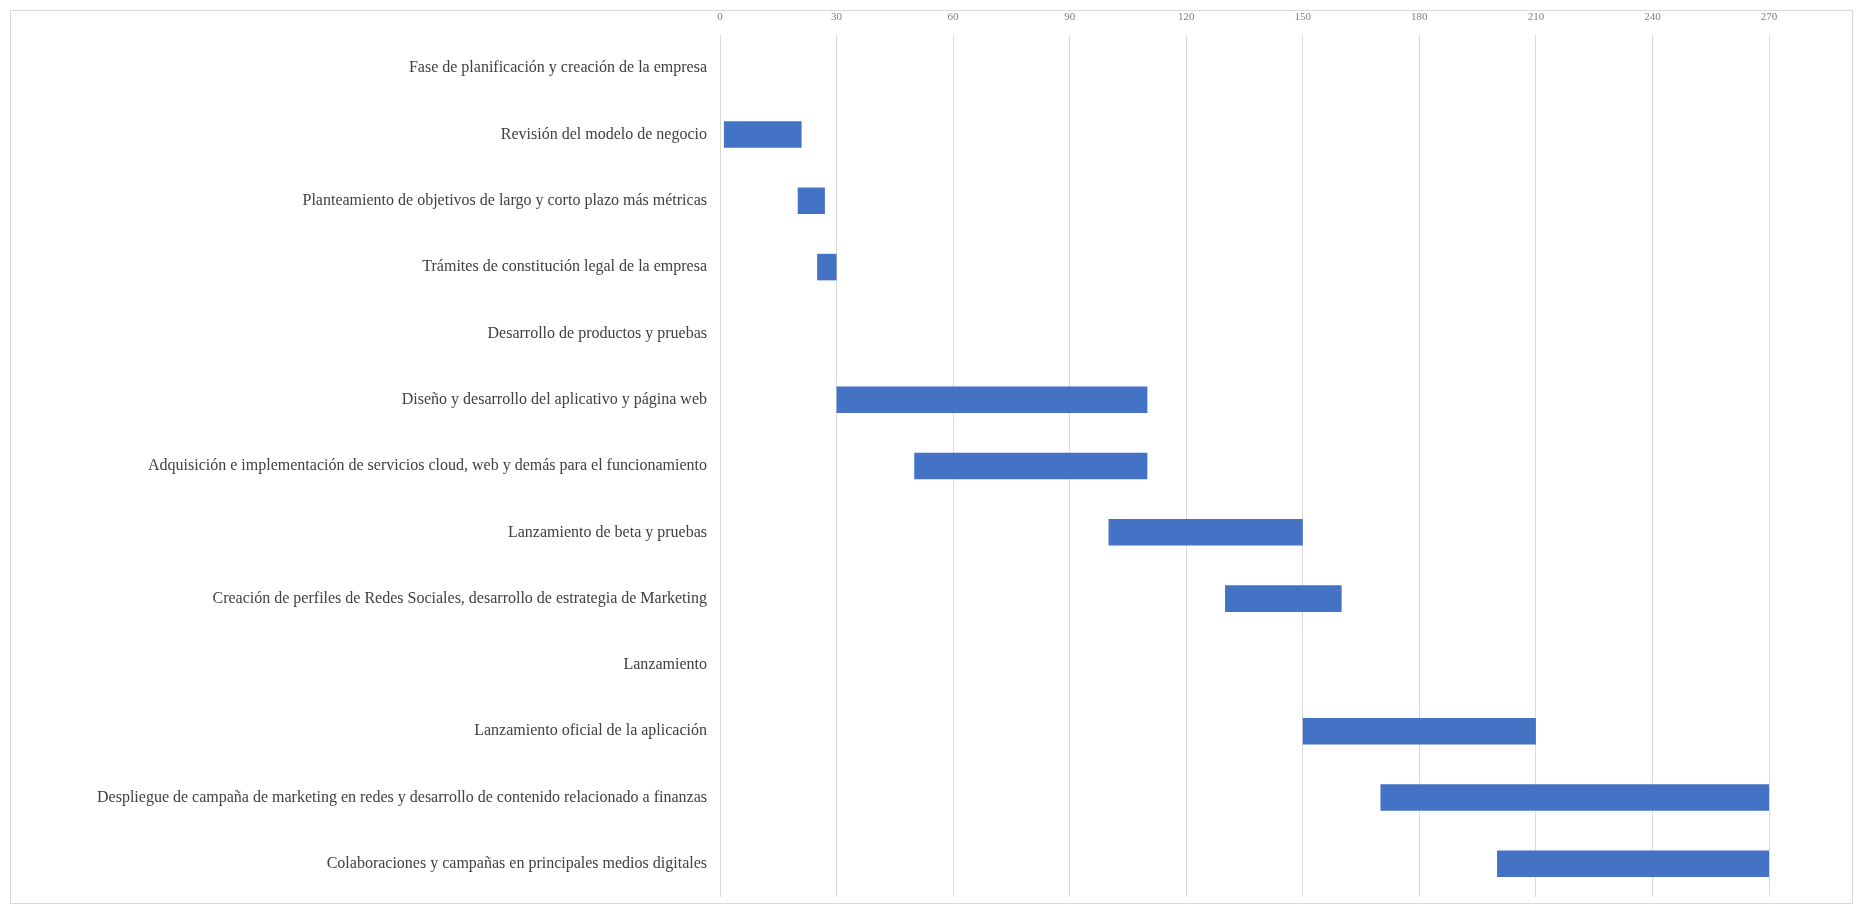  Describe the element at coordinates (1653, 16) in the screenshot. I see `x-tick-label: 240` at that location.